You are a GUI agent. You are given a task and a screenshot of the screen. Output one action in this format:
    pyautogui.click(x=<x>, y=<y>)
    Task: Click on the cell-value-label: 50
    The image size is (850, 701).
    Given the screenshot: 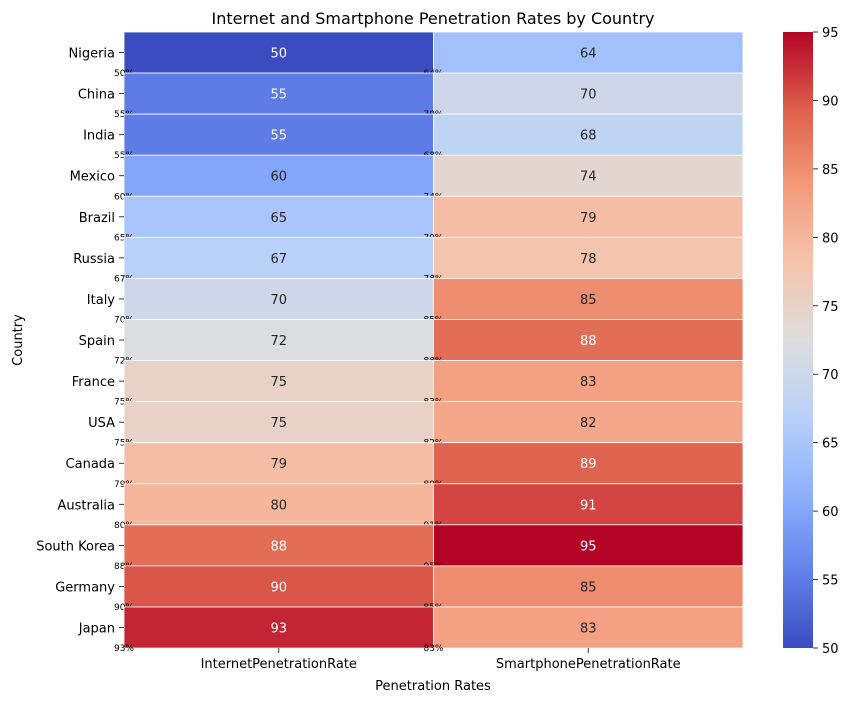 What is the action you would take?
    pyautogui.click(x=278, y=54)
    